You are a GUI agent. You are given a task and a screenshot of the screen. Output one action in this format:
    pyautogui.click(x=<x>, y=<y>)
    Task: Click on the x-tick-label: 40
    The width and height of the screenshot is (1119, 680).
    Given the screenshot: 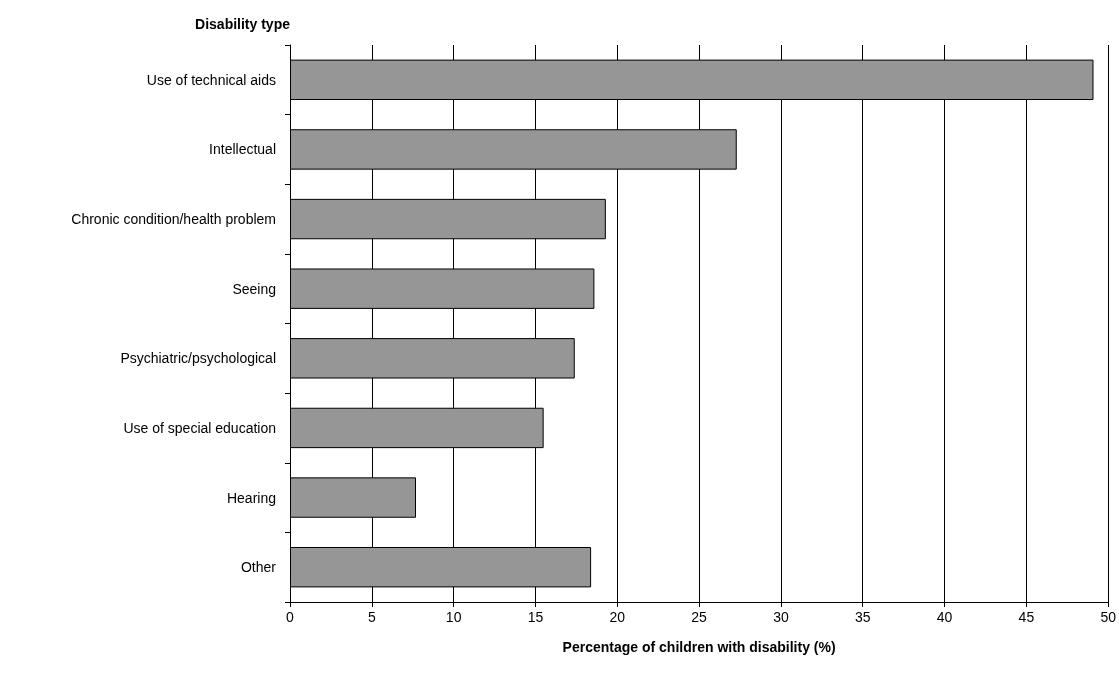 What is the action you would take?
    pyautogui.click(x=944, y=617)
    